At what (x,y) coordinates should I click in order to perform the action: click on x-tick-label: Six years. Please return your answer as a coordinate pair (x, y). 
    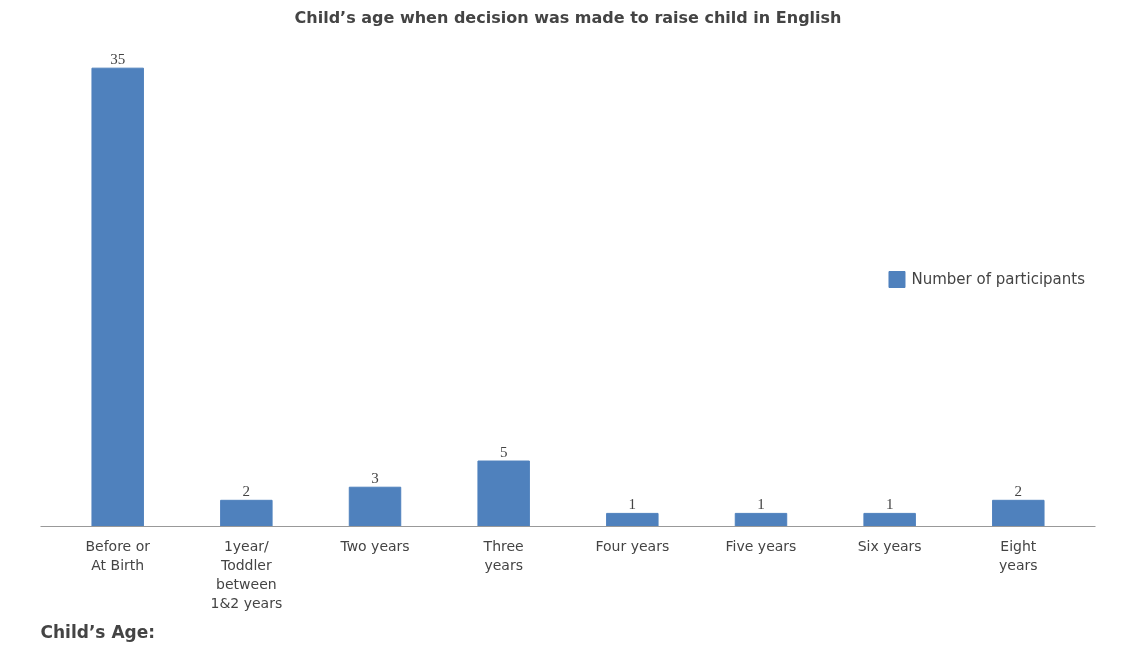
    Looking at the image, I should click on (889, 545).